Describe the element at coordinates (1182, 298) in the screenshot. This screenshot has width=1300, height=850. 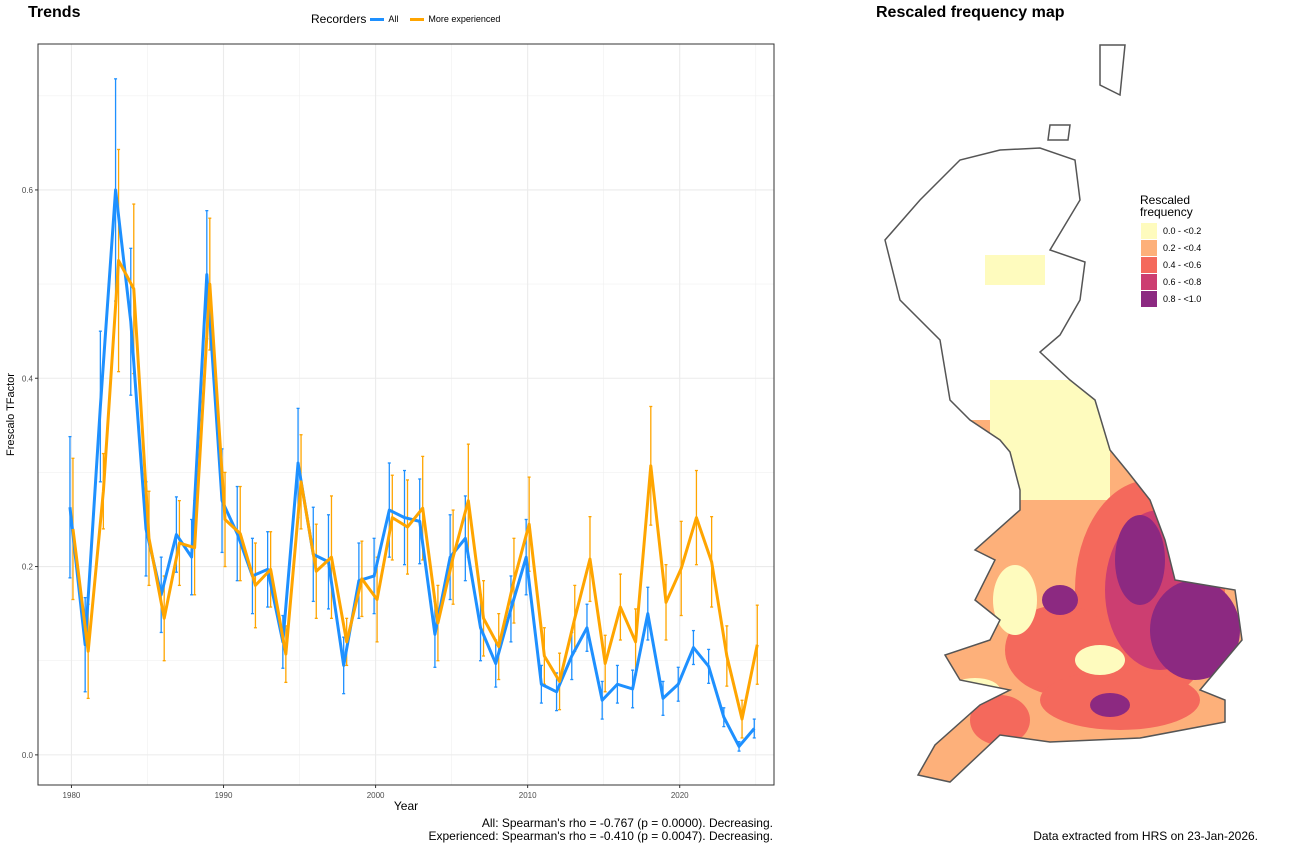
I see `legend-label: 0.8 - <1.0` at that location.